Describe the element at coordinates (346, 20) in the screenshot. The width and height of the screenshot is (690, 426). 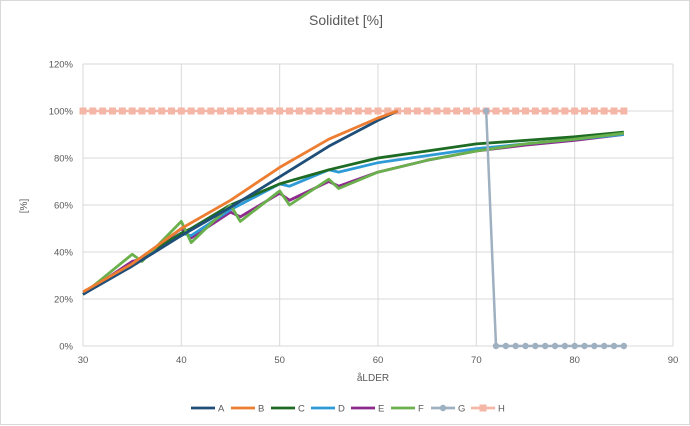
I see `chart-title: Soliditet [%]` at that location.